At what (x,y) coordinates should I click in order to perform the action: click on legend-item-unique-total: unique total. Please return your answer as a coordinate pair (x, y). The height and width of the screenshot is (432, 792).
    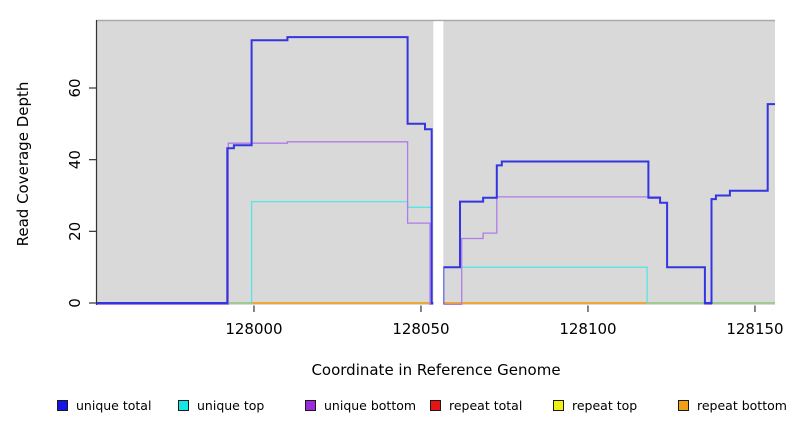
    Looking at the image, I should click on (104, 405).